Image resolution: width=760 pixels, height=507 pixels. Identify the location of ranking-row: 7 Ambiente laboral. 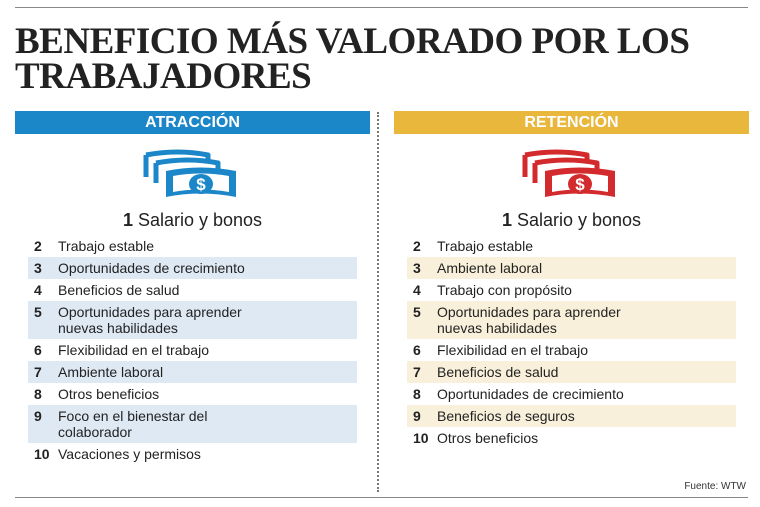
(192, 372).